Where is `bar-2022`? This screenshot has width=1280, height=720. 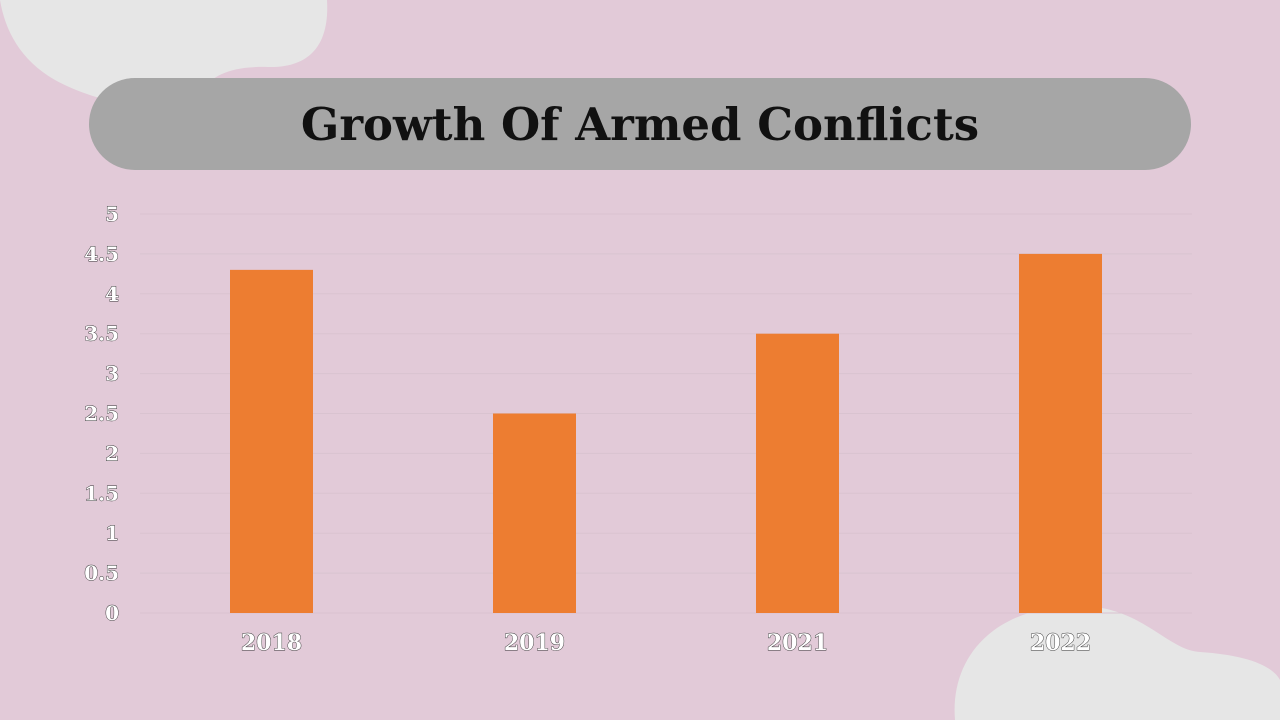
bar-2022 is located at coordinates (1060, 433).